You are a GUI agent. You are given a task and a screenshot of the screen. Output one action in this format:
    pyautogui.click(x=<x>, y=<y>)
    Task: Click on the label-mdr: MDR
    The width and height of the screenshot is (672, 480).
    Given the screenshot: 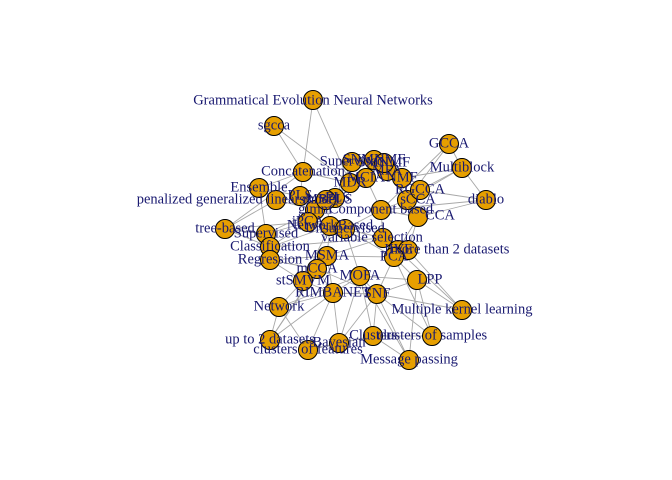 What is the action you would take?
    pyautogui.click(x=349, y=182)
    